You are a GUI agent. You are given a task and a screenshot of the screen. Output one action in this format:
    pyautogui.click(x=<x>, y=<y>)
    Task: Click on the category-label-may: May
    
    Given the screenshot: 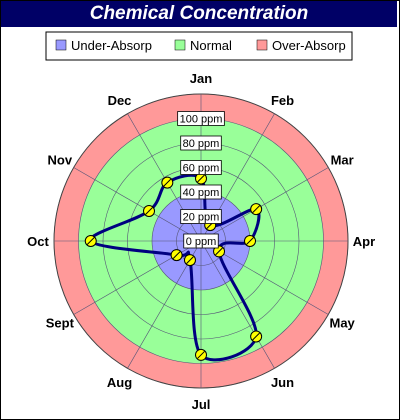 What is the action you would take?
    pyautogui.click(x=343, y=323)
    